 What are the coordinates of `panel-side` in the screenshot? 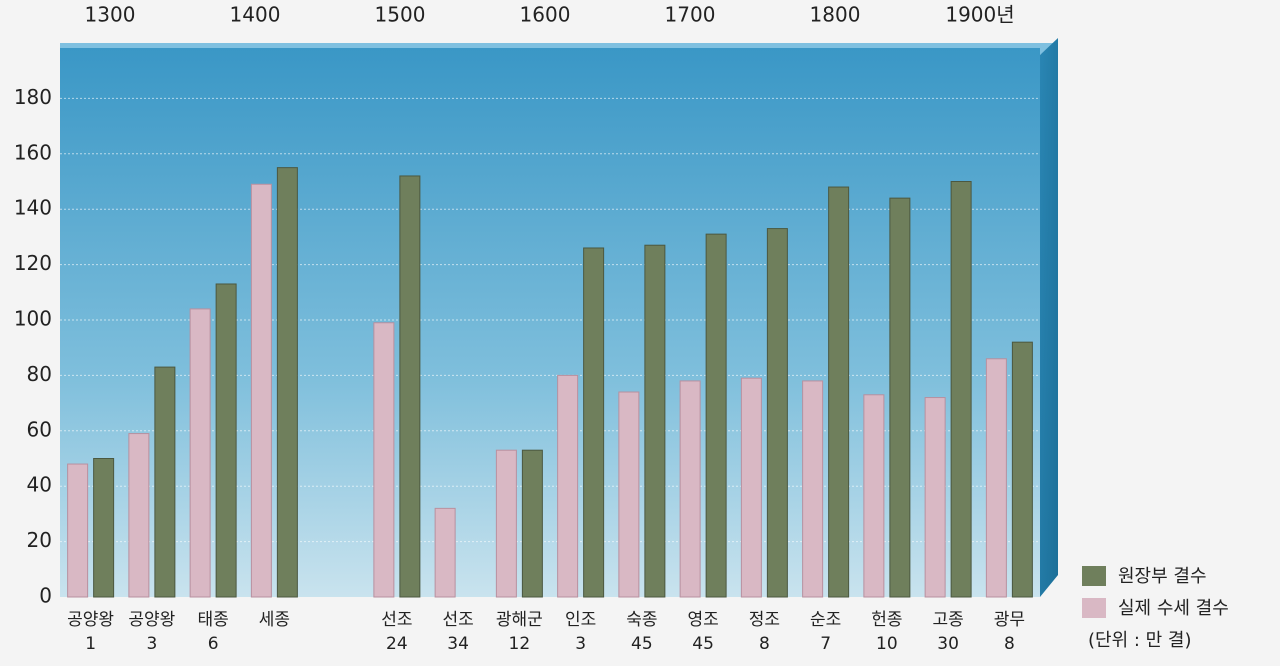 It's located at (1049, 317).